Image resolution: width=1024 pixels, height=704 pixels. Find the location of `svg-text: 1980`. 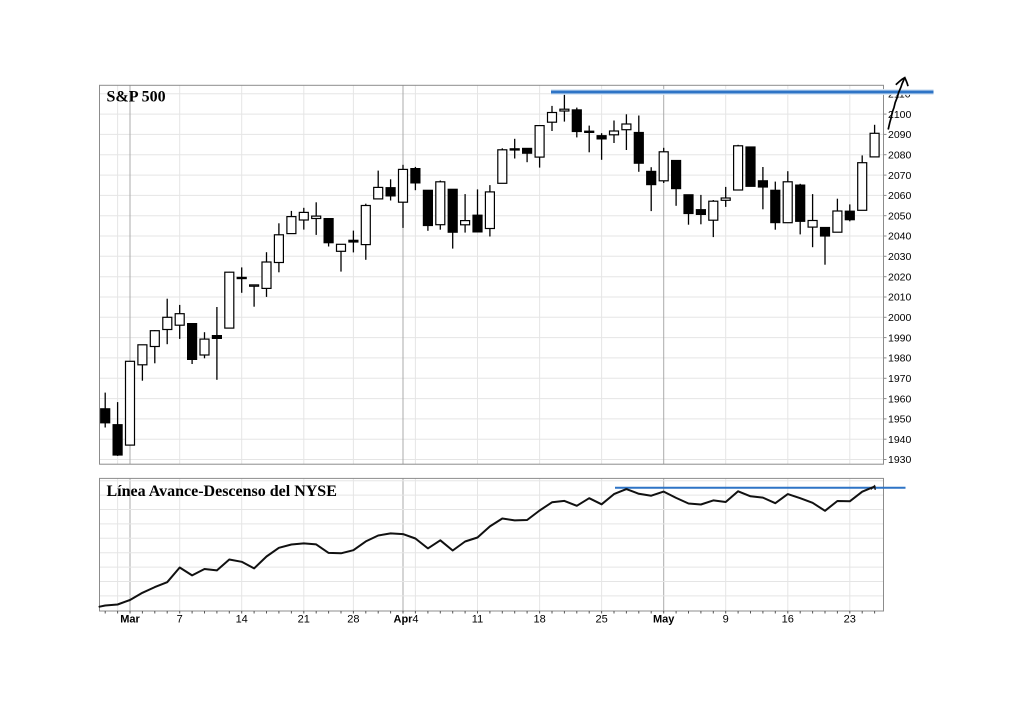

svg-text: 1980 is located at coordinates (900, 359).